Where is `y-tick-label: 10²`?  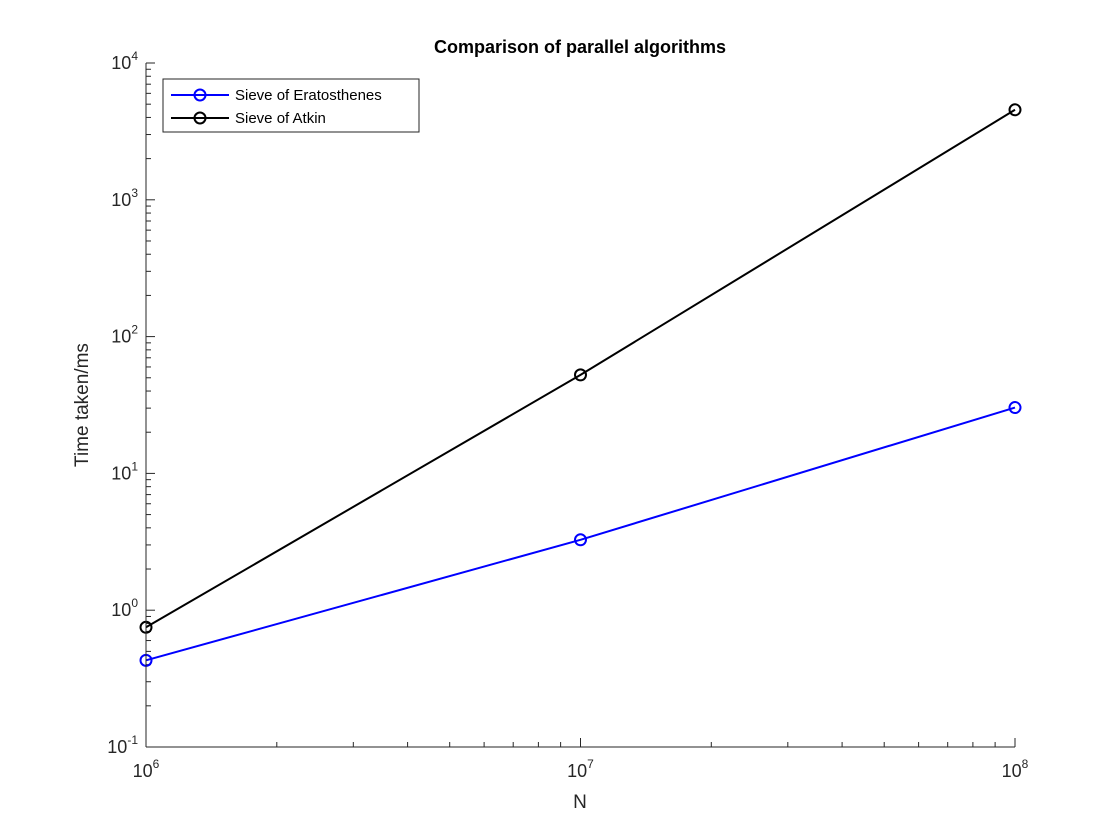
y-tick-label: 10² is located at coordinates (124, 335).